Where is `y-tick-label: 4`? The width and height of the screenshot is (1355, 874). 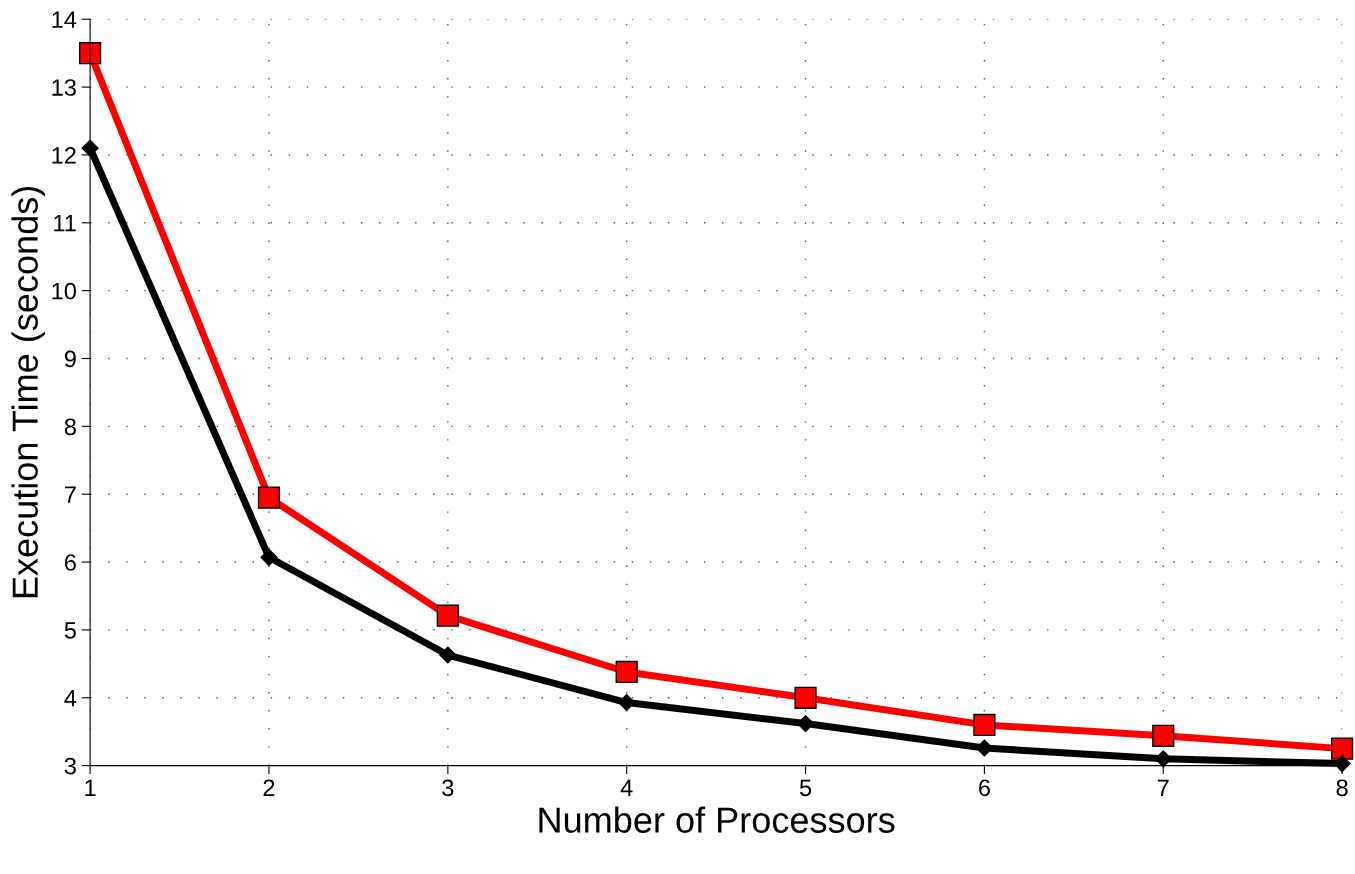 y-tick-label: 4 is located at coordinates (70, 698).